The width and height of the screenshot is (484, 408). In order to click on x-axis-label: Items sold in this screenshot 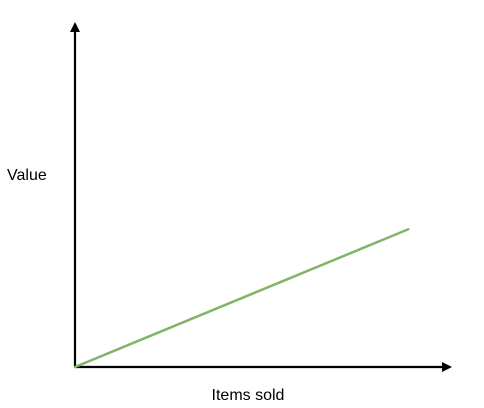, I will do `click(248, 395)`.